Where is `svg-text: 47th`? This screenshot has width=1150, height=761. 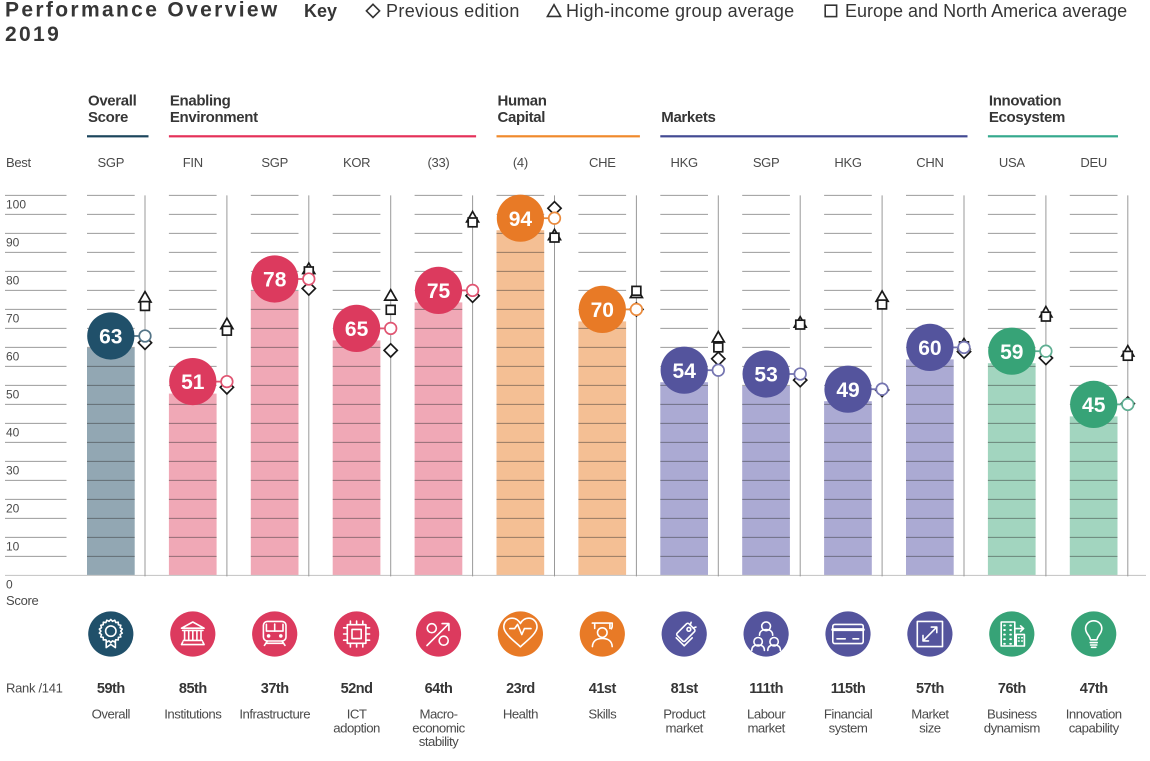
svg-text: 47th is located at coordinates (1094, 689).